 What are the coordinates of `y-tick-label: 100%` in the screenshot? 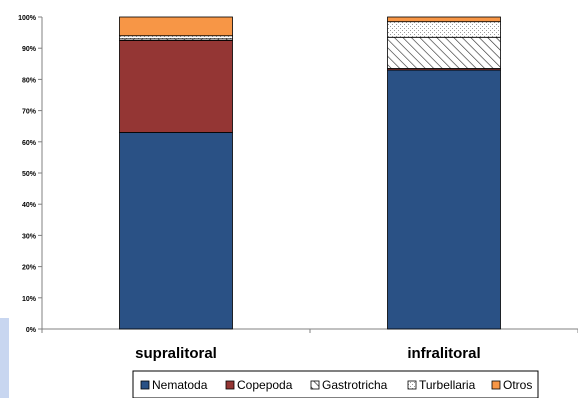 It's located at (27, 18).